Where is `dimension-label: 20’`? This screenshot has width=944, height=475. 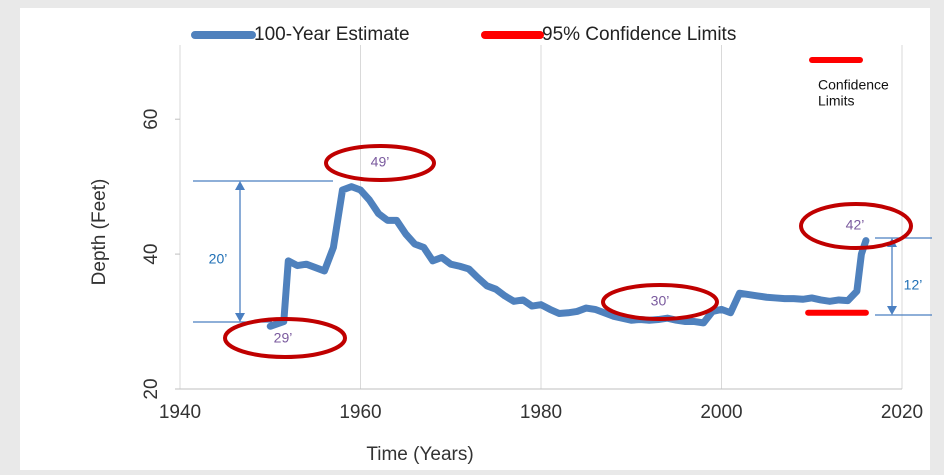 dimension-label: 20’ is located at coordinates (218, 259).